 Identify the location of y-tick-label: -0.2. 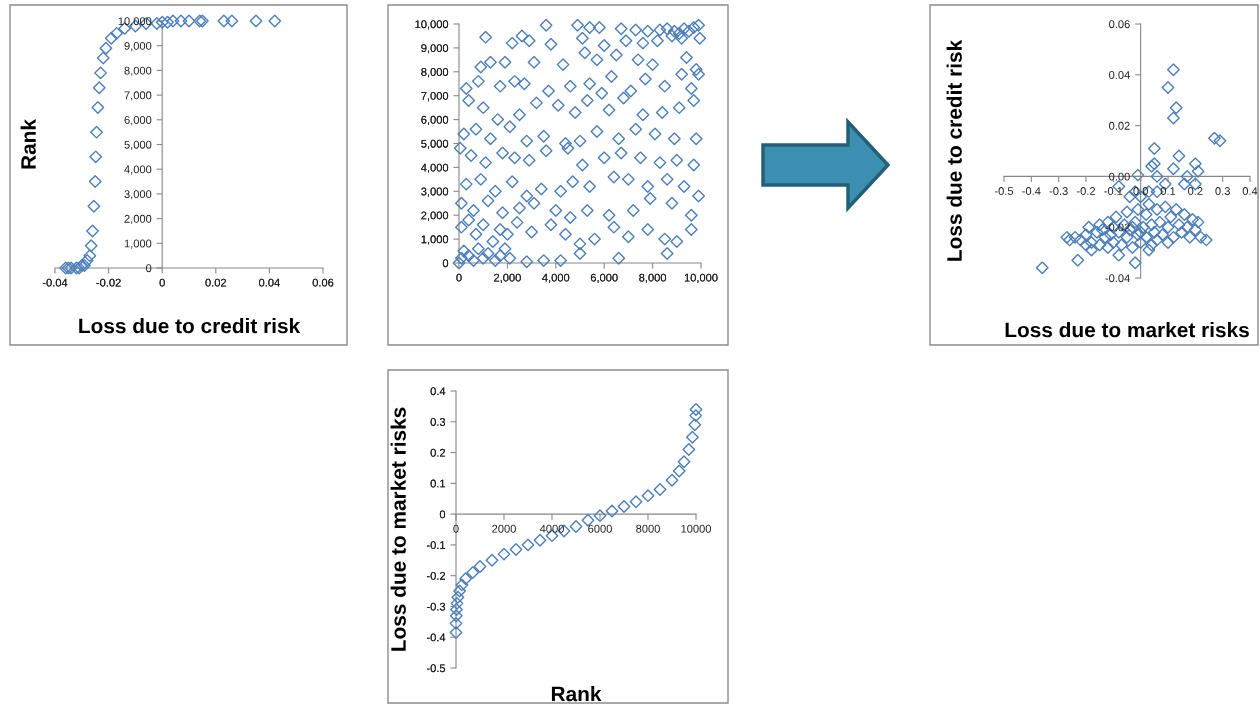
(436, 575).